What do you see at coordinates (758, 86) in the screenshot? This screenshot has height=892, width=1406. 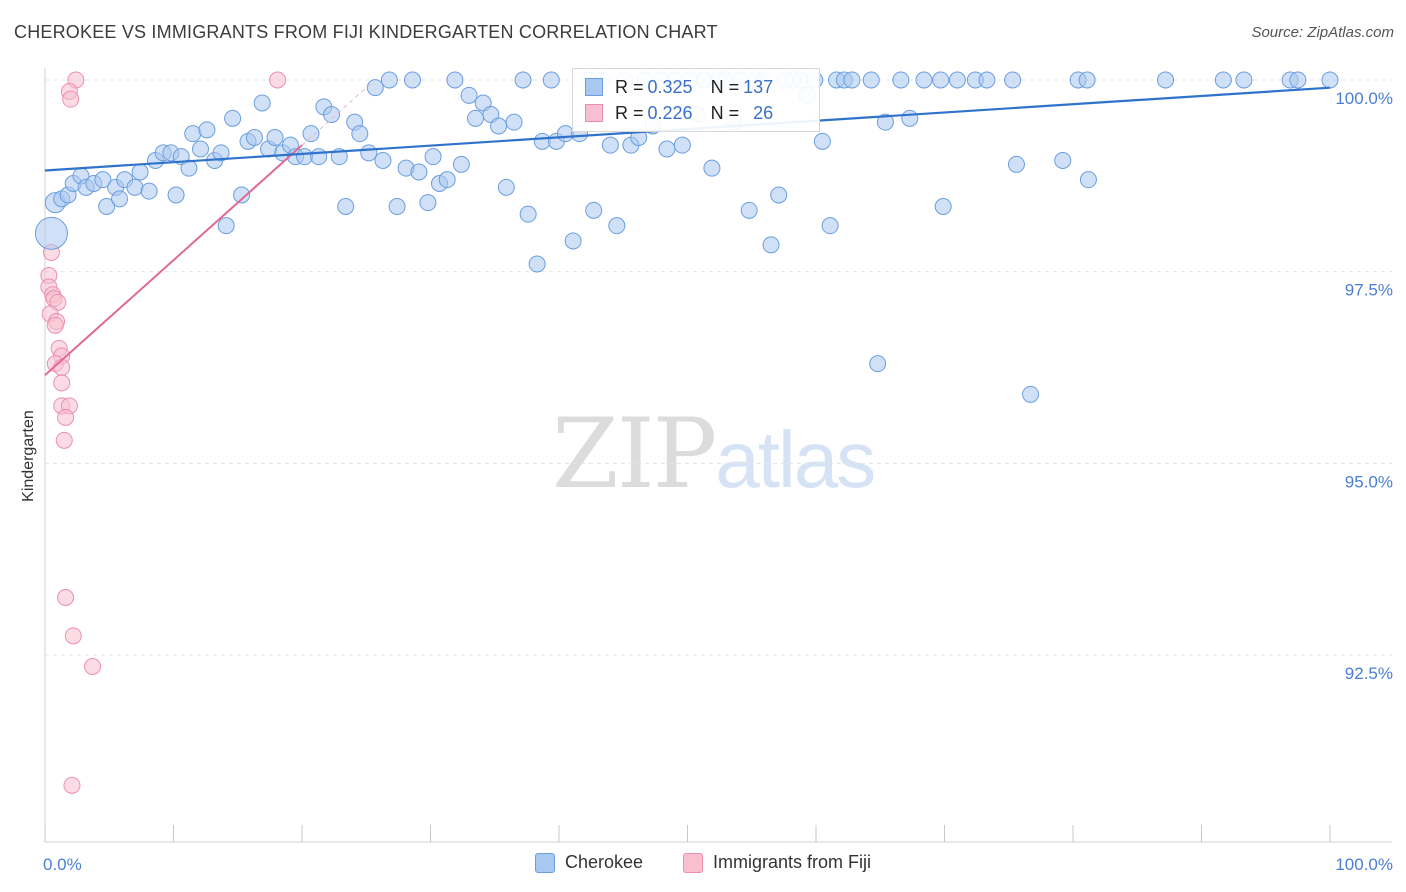 I see `legend-n-value: 137` at bounding box center [758, 86].